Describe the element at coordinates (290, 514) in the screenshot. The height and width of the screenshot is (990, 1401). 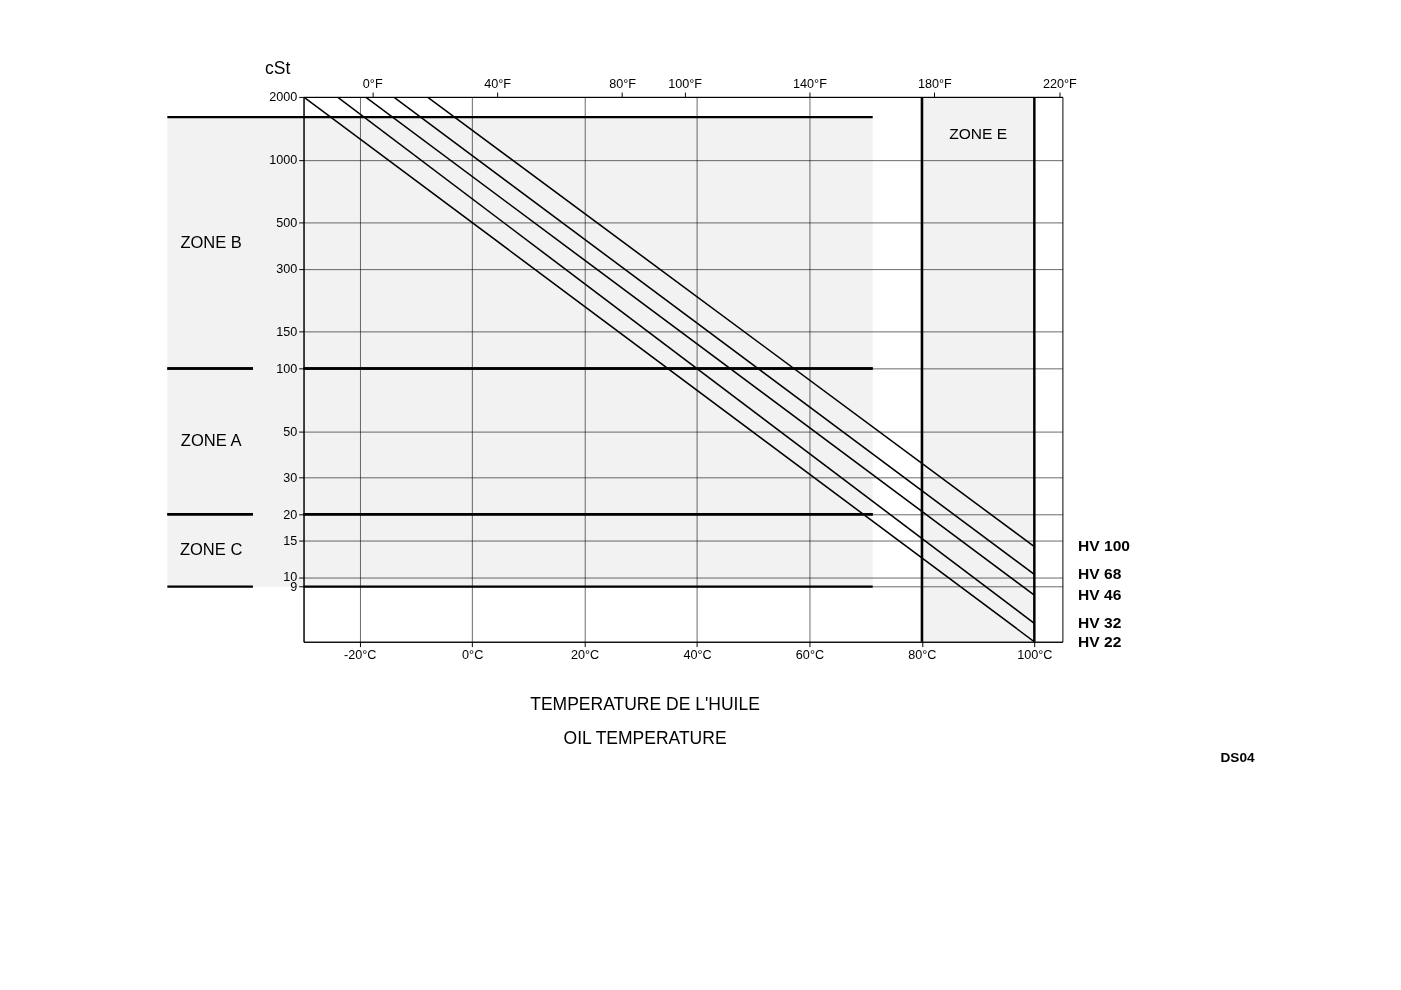
I see `y-tick-label: 20` at that location.